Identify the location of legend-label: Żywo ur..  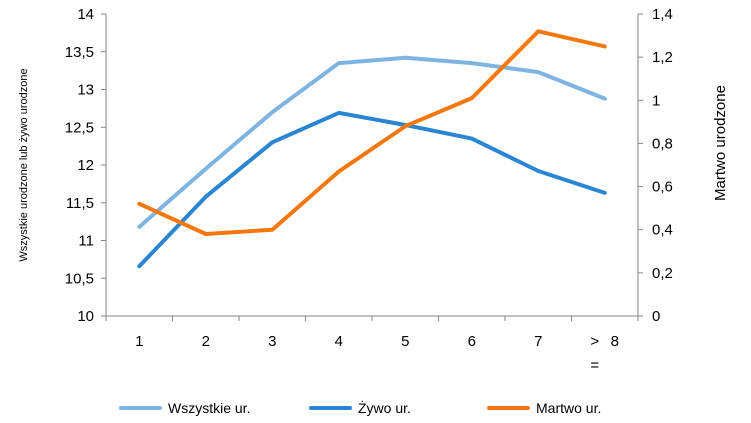
(384, 407).